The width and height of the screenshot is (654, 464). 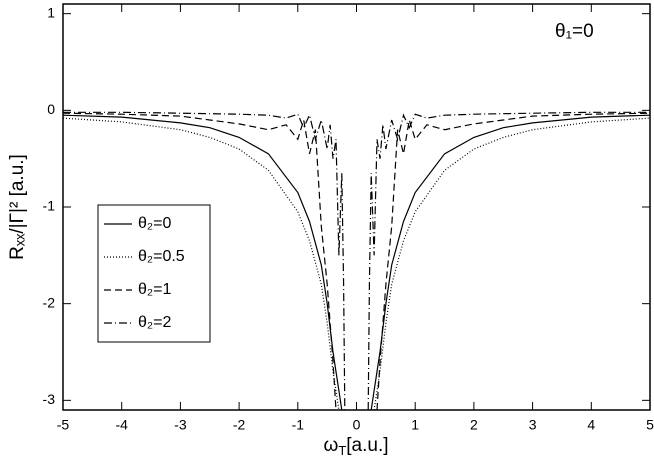 I want to click on x-tick-label: -3, so click(x=180, y=425).